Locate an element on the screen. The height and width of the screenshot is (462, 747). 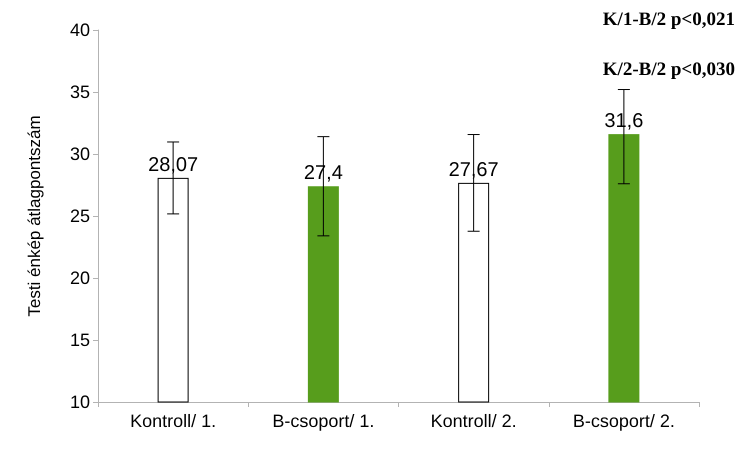
y-tick-label: 20 is located at coordinates (80, 278).